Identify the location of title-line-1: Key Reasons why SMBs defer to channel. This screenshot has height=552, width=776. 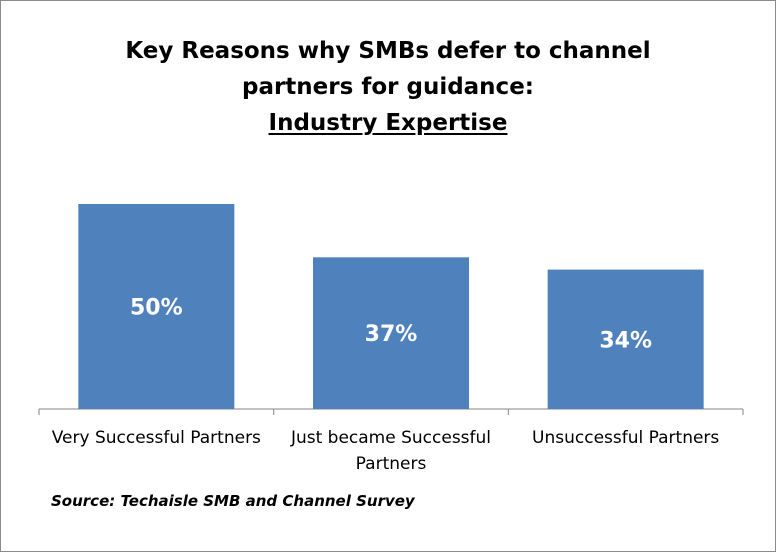
(388, 51).